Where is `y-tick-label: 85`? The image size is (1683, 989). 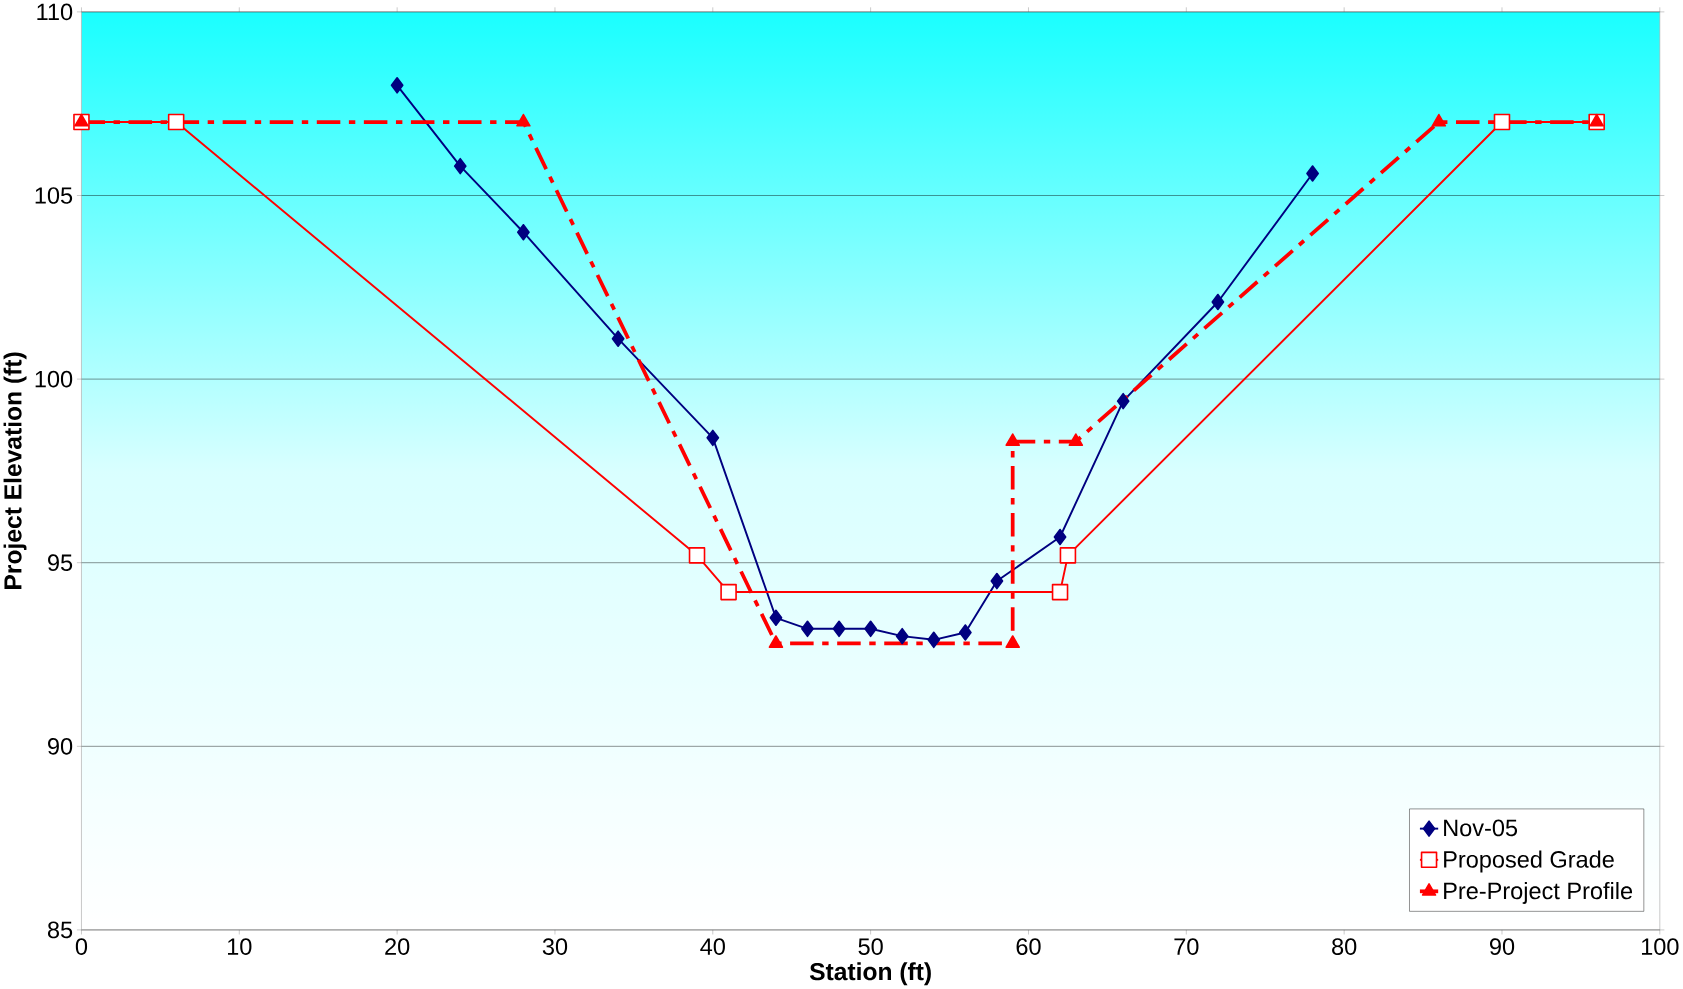 y-tick-label: 85 is located at coordinates (60, 930).